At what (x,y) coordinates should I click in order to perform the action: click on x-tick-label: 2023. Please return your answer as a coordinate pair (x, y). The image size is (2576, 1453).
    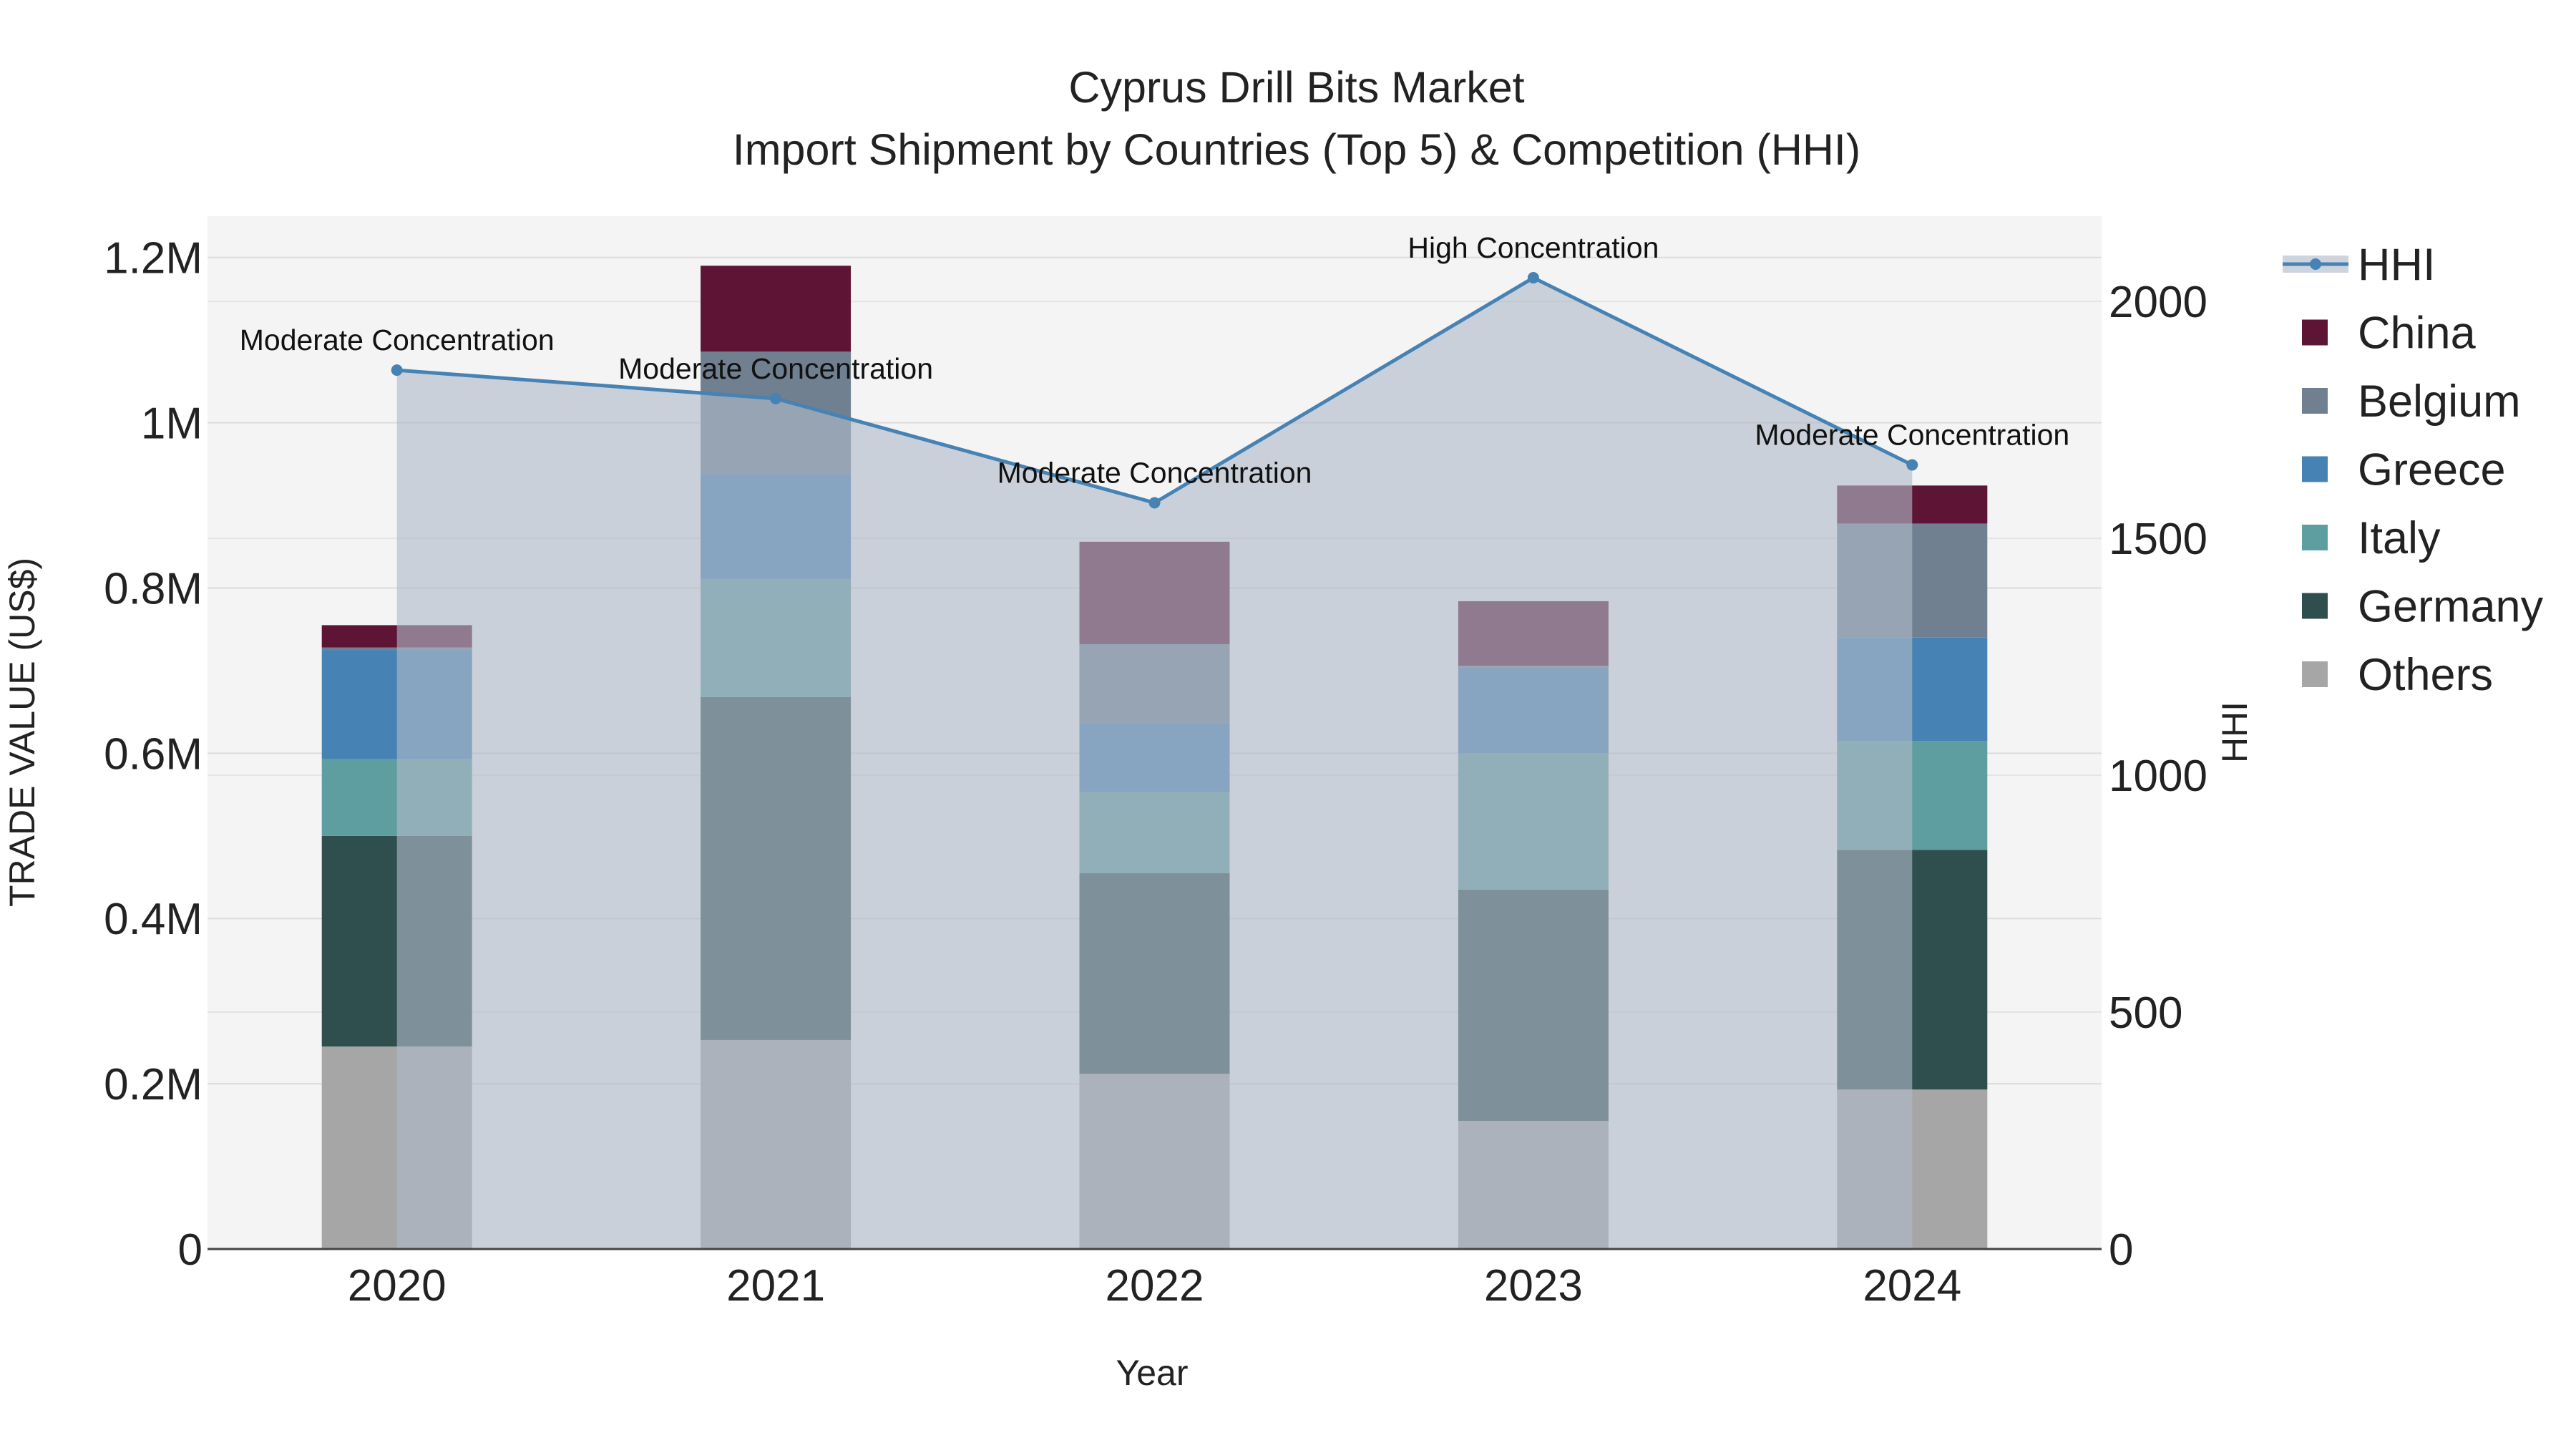
    Looking at the image, I should click on (1533, 1286).